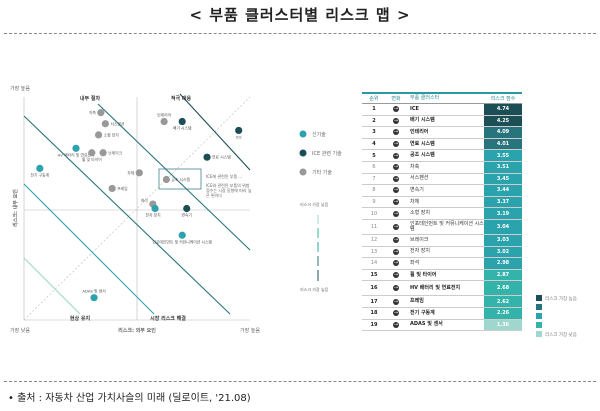 The image size is (600, 411). Describe the element at coordinates (122, 188) in the screenshot. I see `data-point-label: 프레임` at that location.